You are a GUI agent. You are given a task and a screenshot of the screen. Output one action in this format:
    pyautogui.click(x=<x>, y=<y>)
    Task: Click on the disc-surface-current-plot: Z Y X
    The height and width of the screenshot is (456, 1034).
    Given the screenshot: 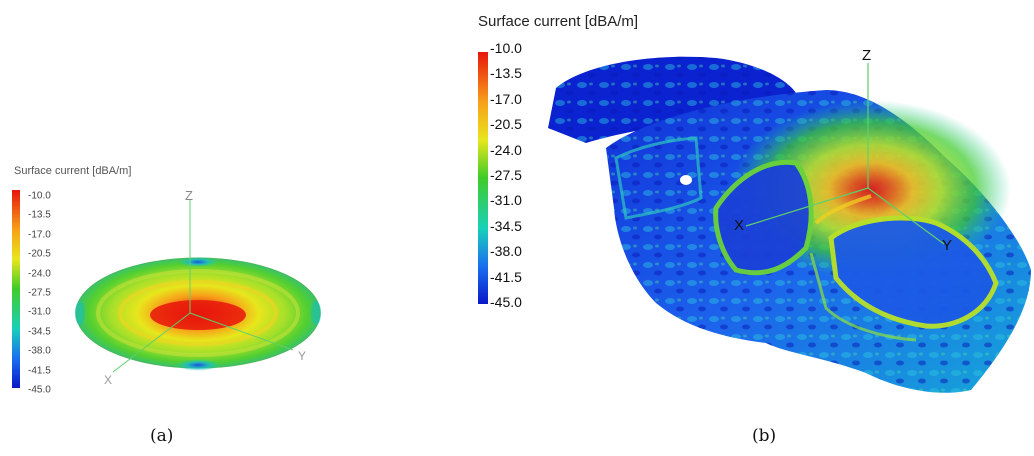 What is the action you would take?
    pyautogui.click(x=166, y=288)
    